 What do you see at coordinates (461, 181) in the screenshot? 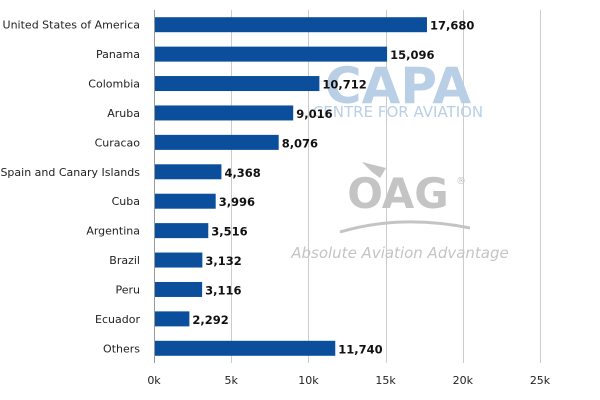
I see `oag-registered-mark: ®` at bounding box center [461, 181].